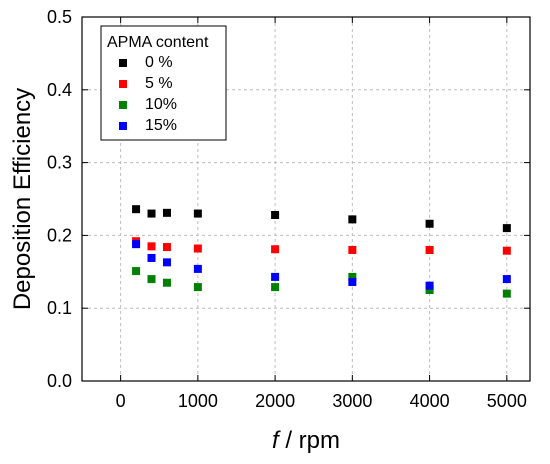 The width and height of the screenshot is (550, 464). What do you see at coordinates (59, 381) in the screenshot?
I see `y-tick-label: 0.0` at bounding box center [59, 381].